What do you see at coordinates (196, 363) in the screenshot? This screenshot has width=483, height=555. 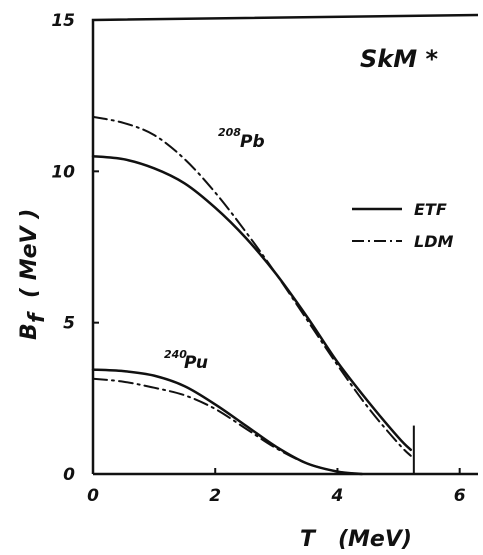 I see `annotation-pu-element: Pu` at bounding box center [196, 363].